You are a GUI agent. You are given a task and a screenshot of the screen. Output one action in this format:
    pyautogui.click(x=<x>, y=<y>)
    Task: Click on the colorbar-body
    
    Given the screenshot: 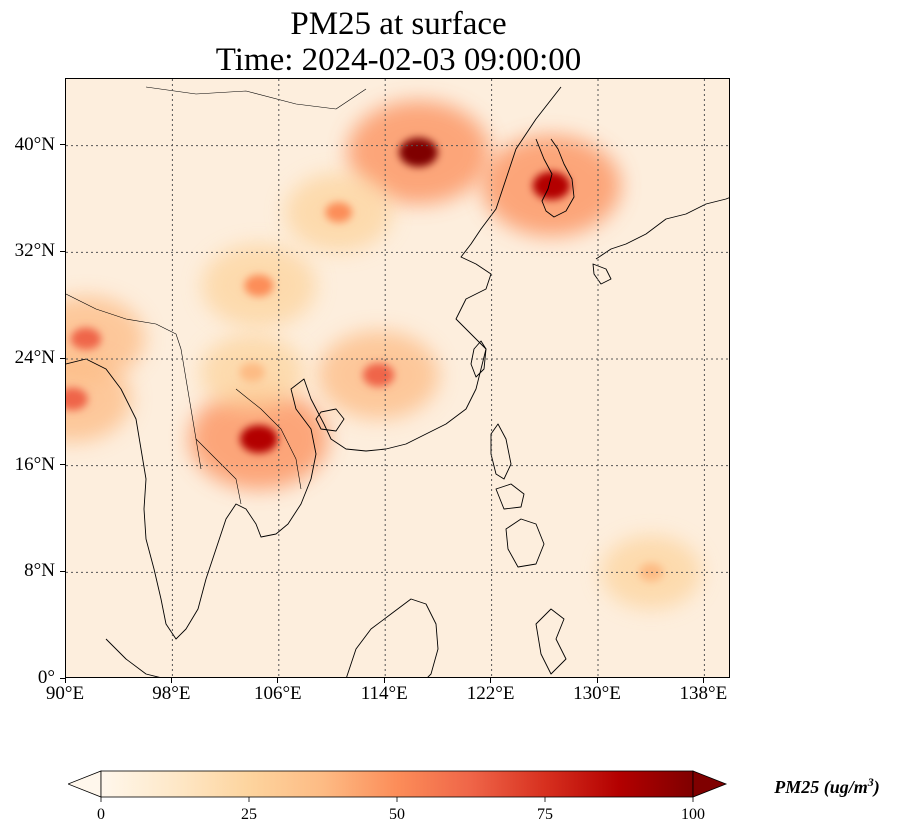 What is the action you would take?
    pyautogui.click(x=397, y=784)
    